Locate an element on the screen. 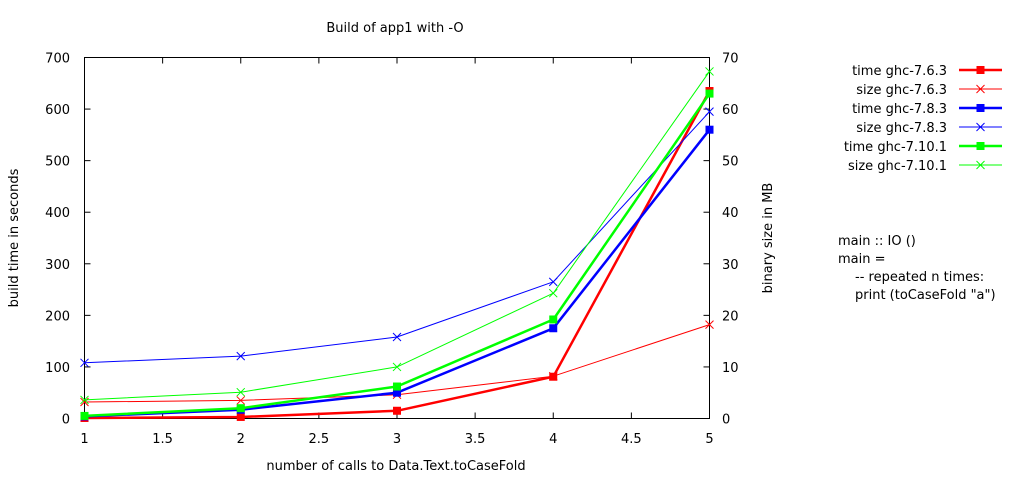 The height and width of the screenshot is (480, 1024). y2-tick-label: 60 is located at coordinates (730, 110).